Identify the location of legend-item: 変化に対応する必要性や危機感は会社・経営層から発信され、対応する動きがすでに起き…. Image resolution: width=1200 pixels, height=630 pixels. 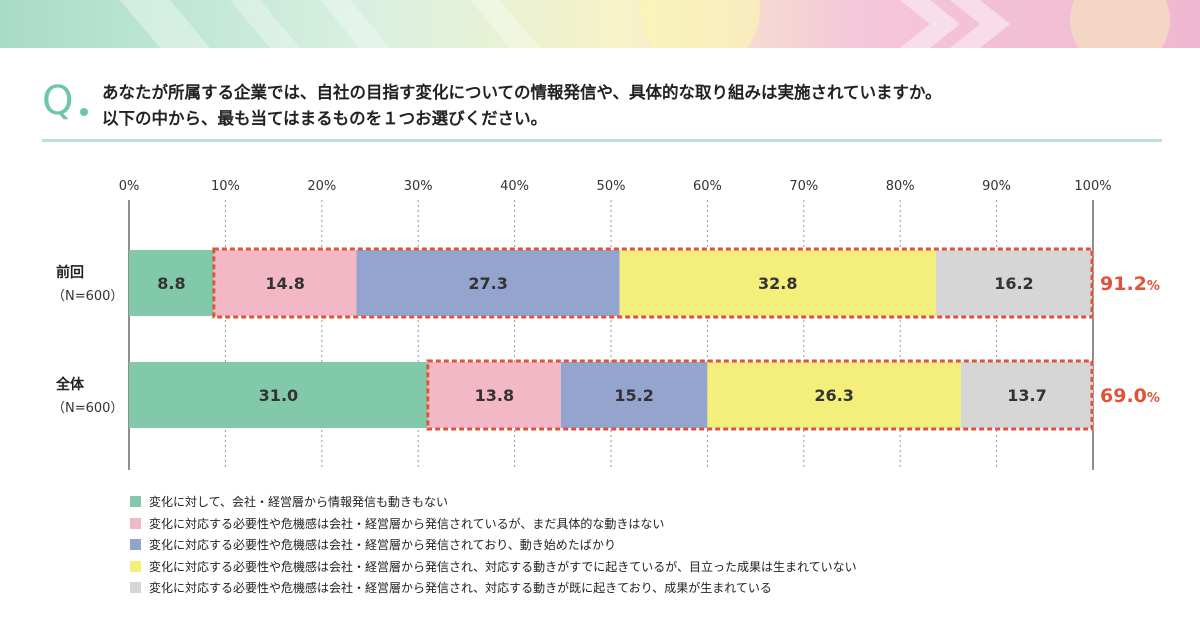
(493, 567).